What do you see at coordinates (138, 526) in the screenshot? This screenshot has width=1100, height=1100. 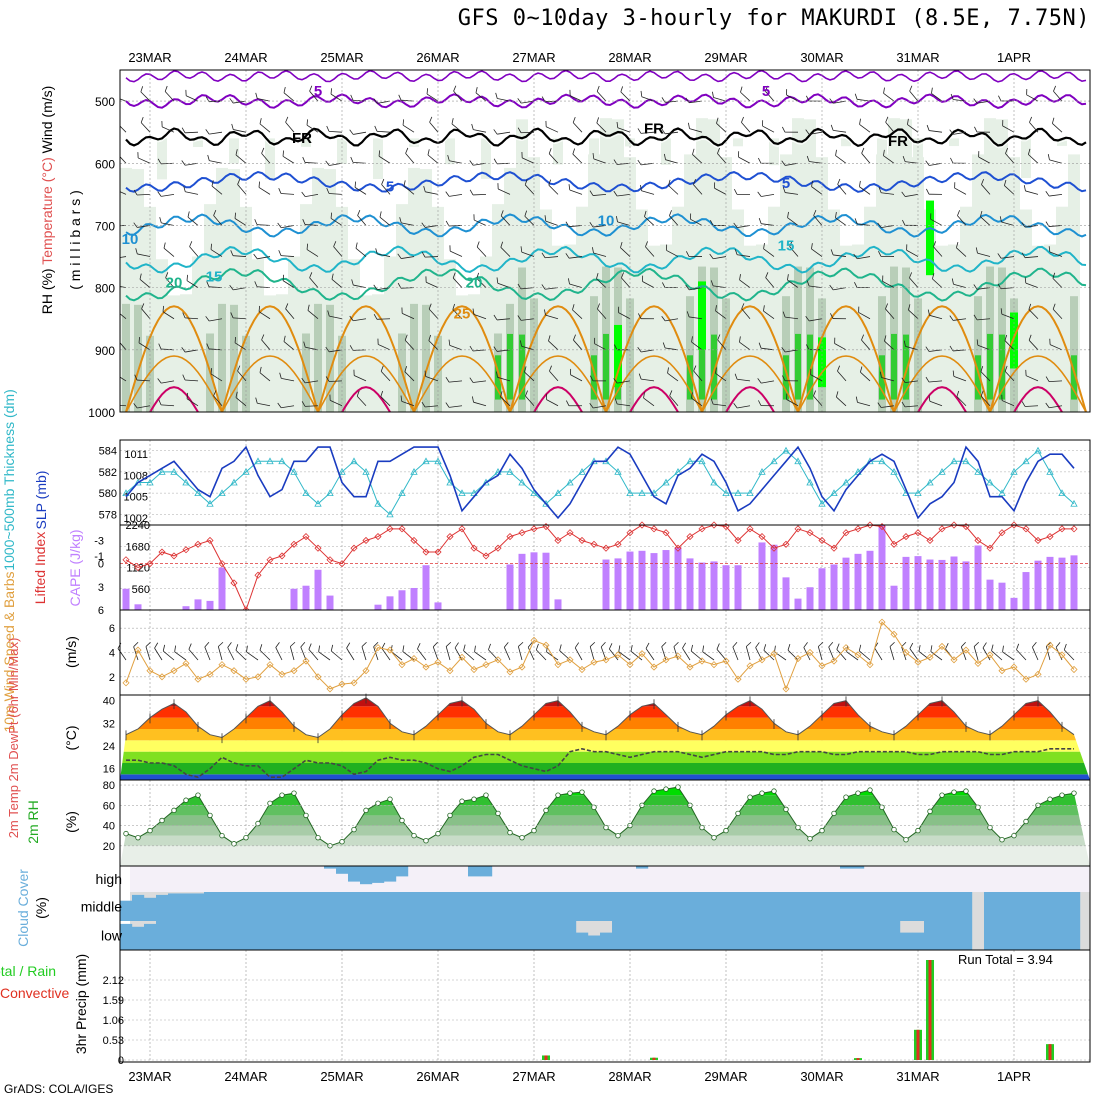 I see `cape-tick-label: 2240` at bounding box center [138, 526].